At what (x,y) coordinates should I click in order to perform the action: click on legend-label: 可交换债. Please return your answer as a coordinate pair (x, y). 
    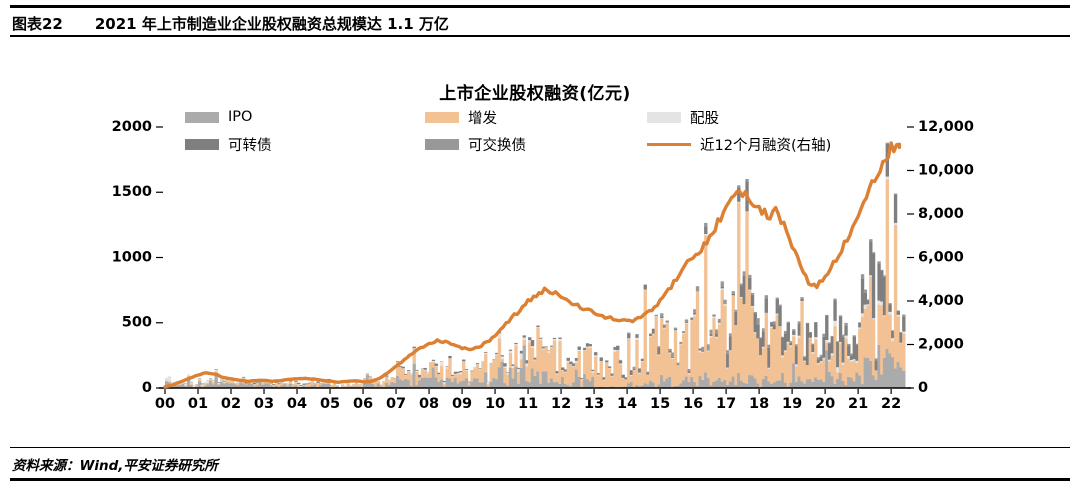
    Looking at the image, I should click on (497, 145).